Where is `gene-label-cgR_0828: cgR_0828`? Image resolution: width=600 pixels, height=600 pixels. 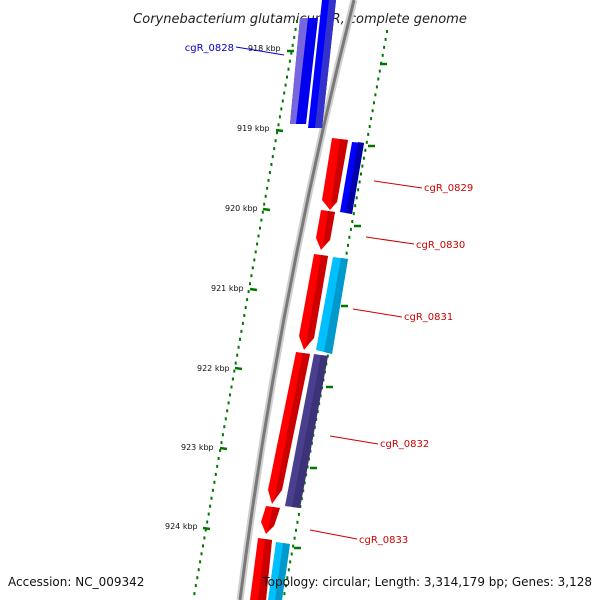 gene-label-cgR_0828: cgR_0828 is located at coordinates (209, 48).